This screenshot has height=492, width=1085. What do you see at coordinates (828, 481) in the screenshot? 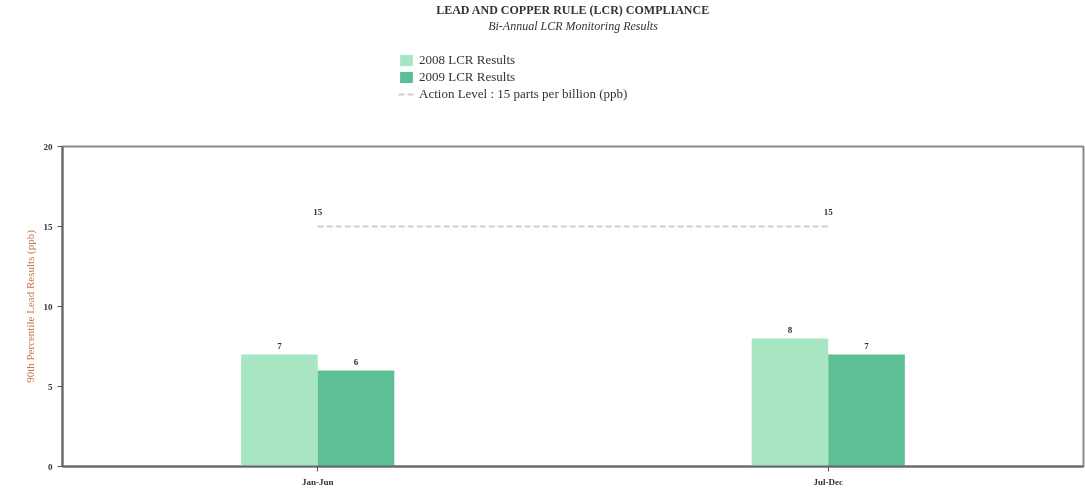
I see `x-tick-label: Jul-Dec` at bounding box center [828, 481].